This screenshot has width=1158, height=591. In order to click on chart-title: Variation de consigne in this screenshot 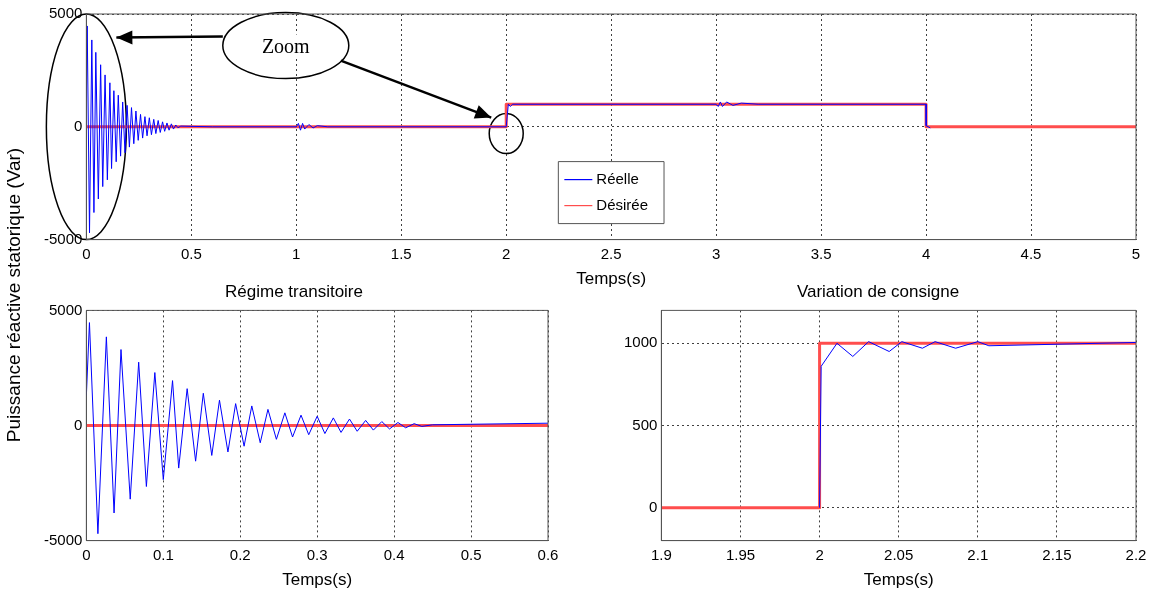, I will do `click(878, 291)`.